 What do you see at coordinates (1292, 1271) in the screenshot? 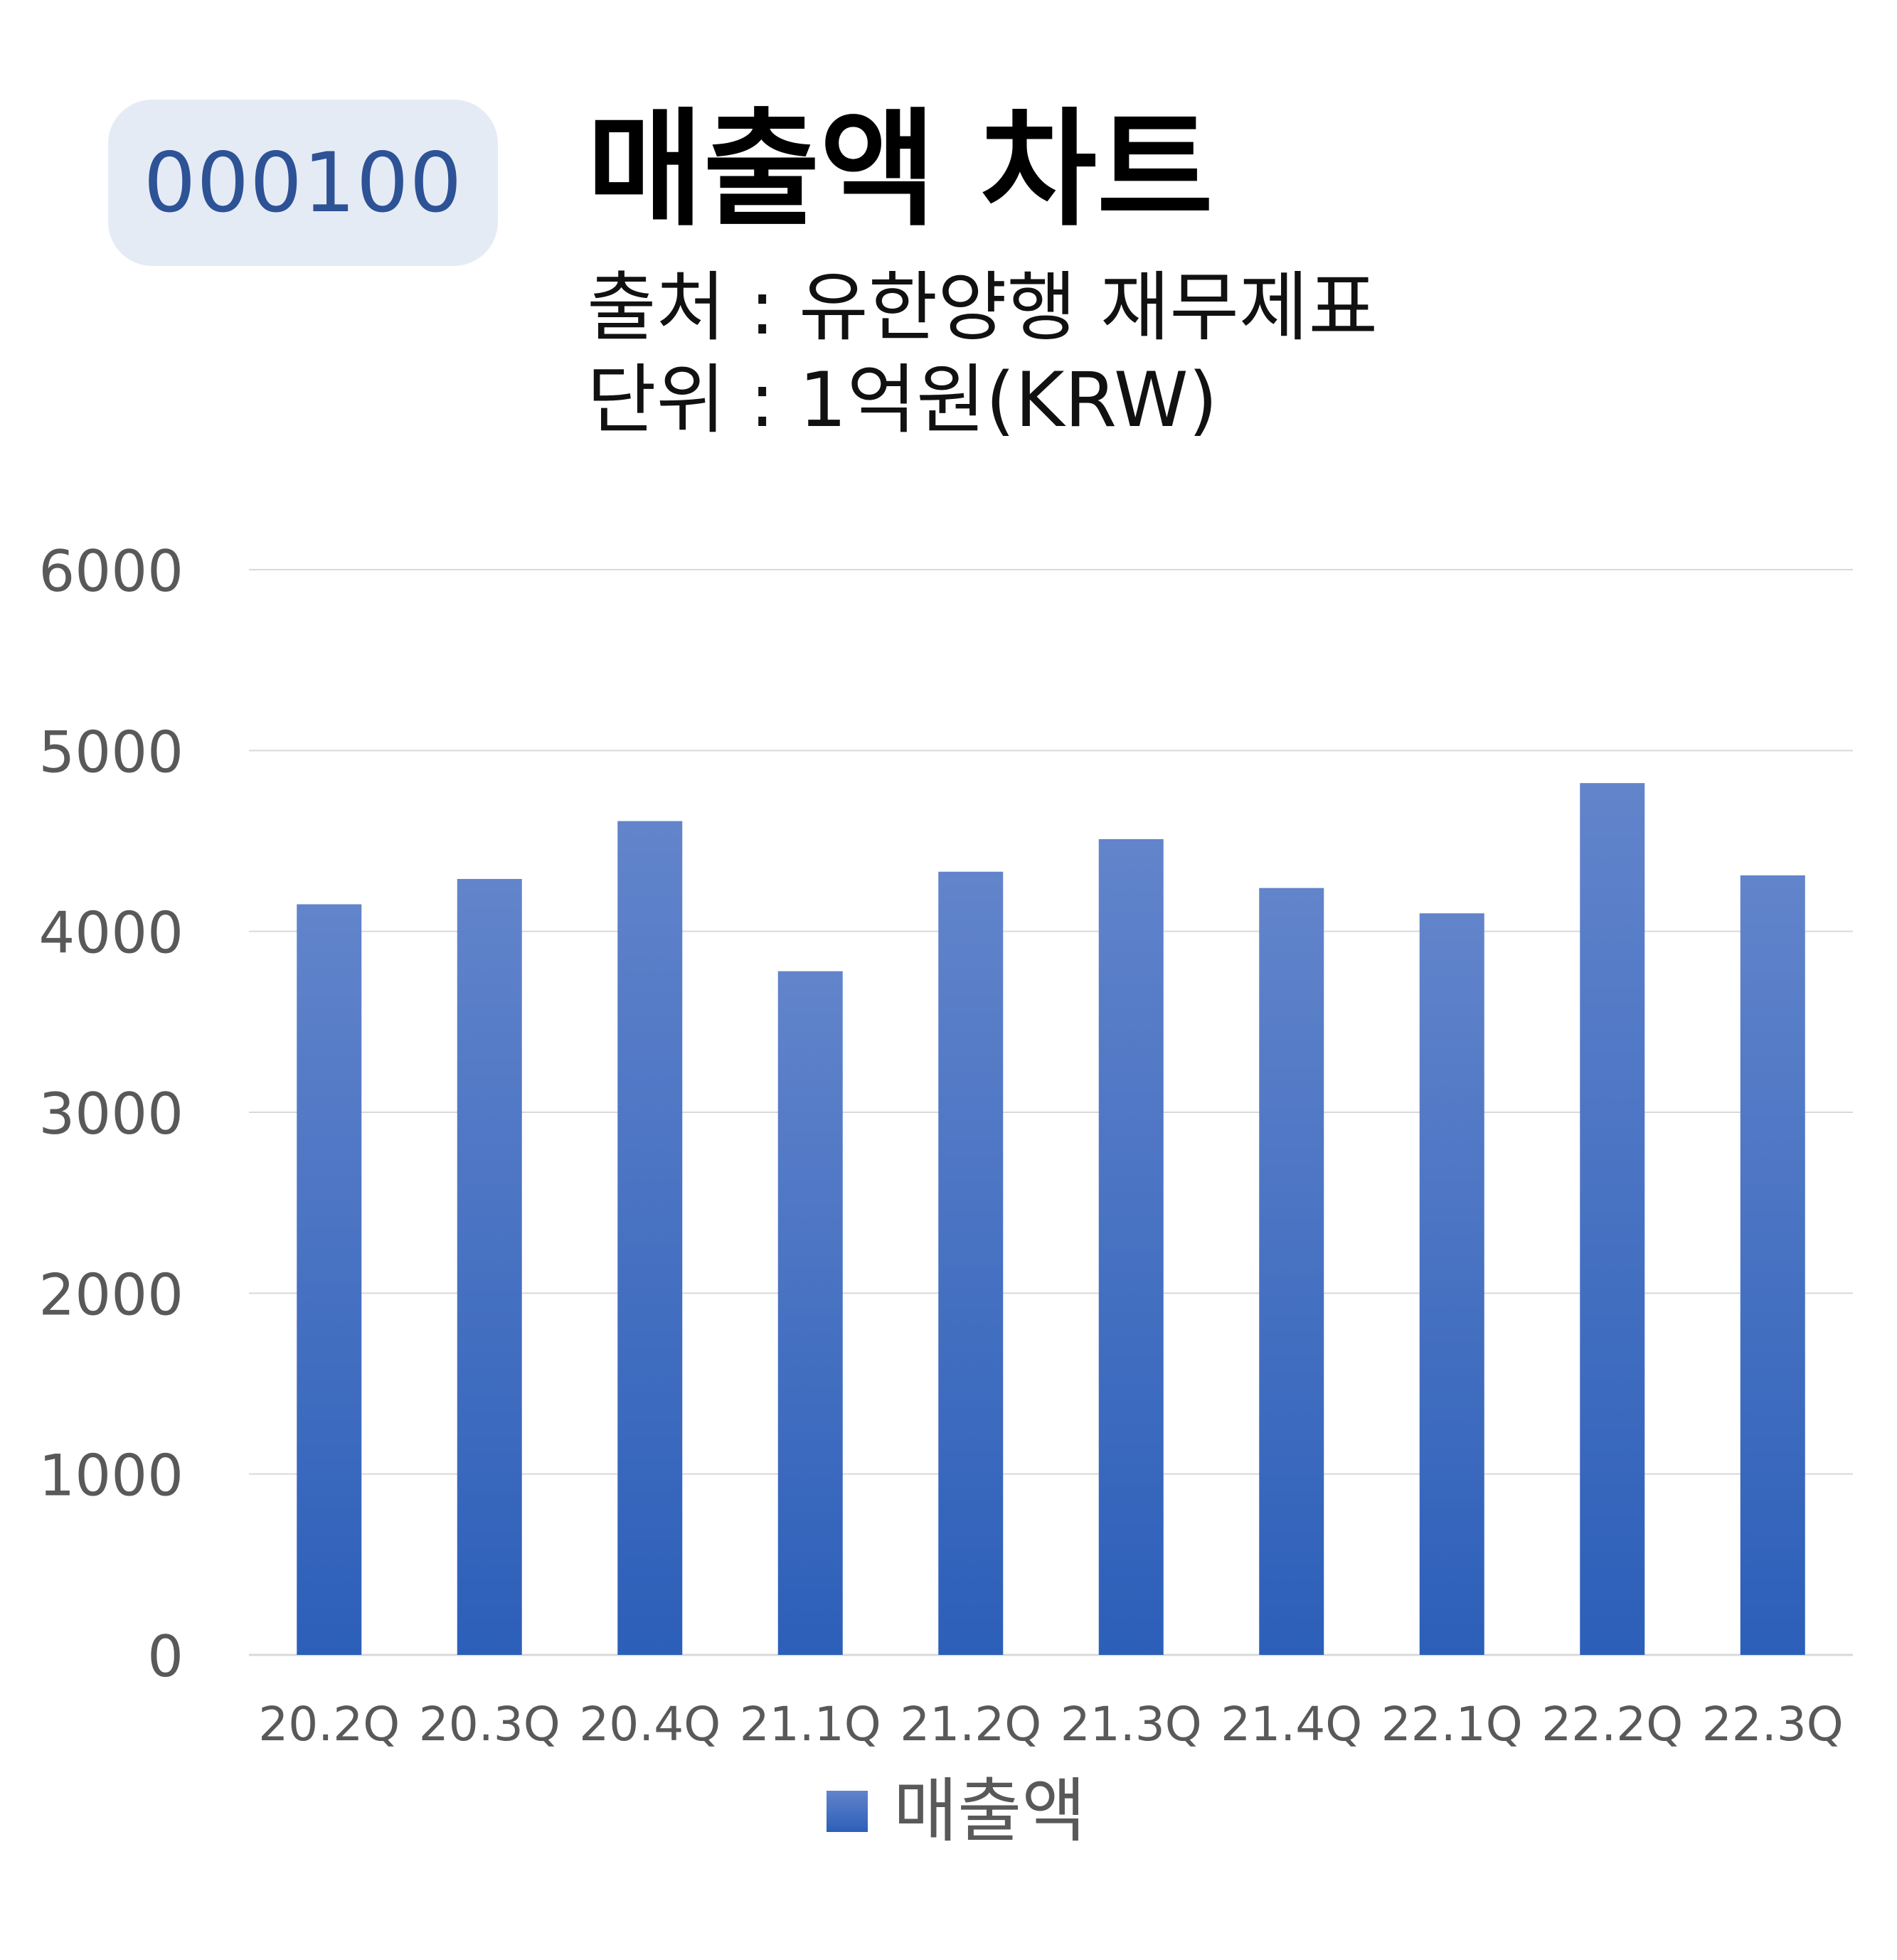
I see `bar-21.4Q` at bounding box center [1292, 1271].